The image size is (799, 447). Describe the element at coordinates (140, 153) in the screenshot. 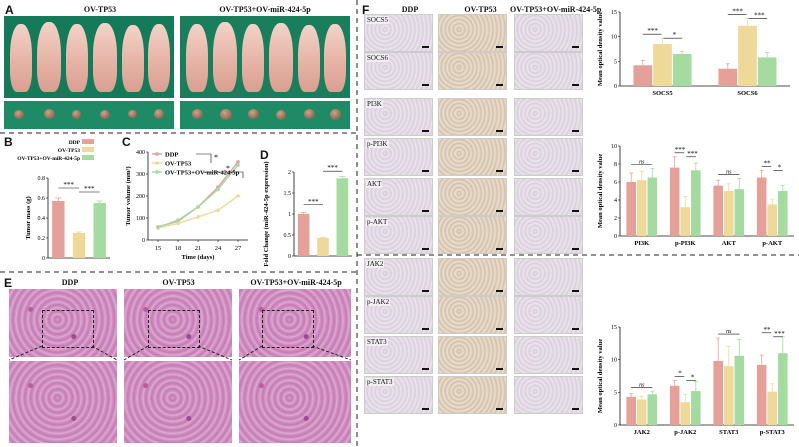

I see `y-tick-label: 400` at that location.